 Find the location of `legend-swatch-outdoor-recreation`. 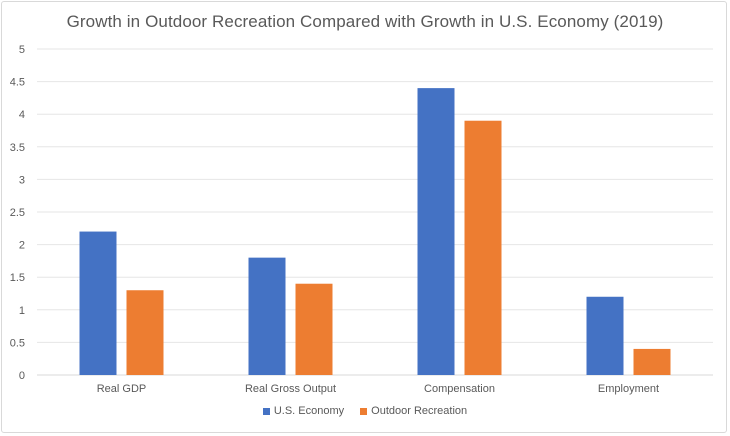

legend-swatch-outdoor-recreation is located at coordinates (364, 411).